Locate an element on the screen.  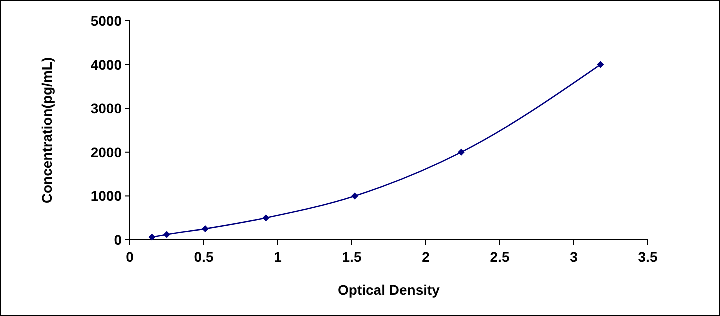
y-tick-label: 1000 is located at coordinates (106, 196).